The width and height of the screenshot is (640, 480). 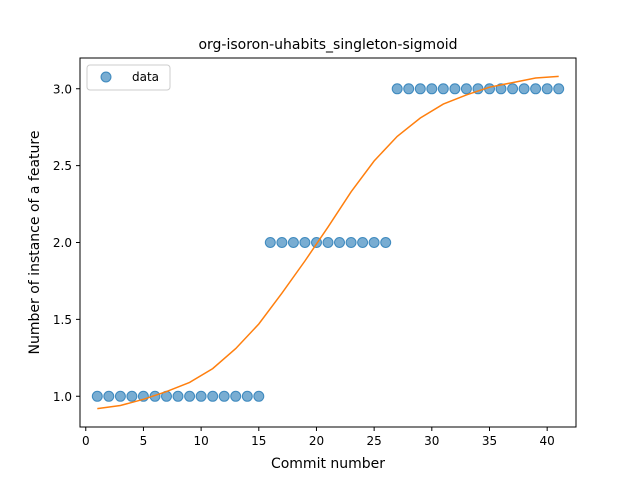 I want to click on x-axis: 0 5 10 15 20 25 30 35 40, so click(x=318, y=437).